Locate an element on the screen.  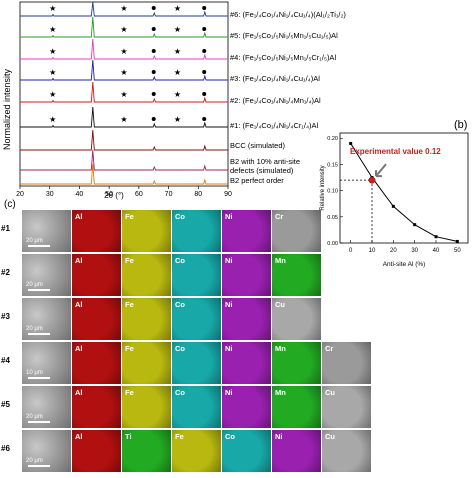
intensity-y-tick-label: 0.20 is located at coordinates (332, 139).